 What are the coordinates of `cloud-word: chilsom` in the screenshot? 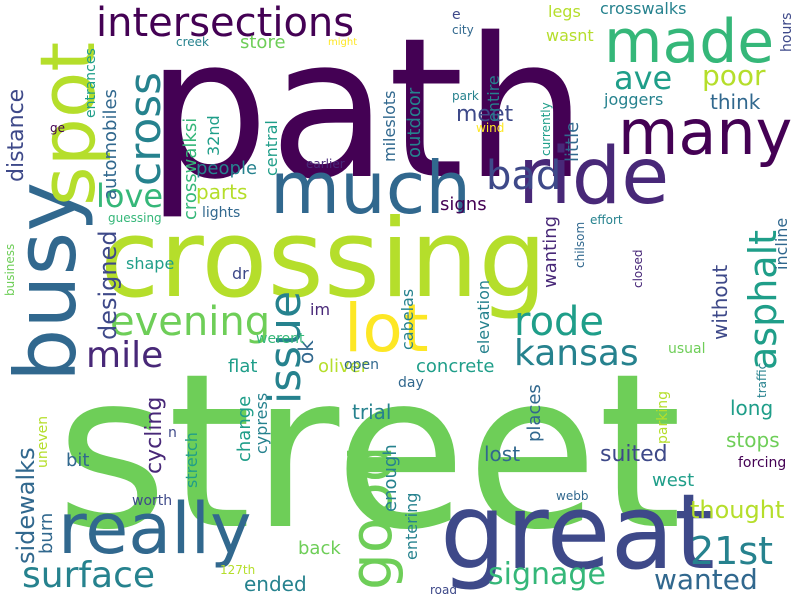 It's located at (580, 244).